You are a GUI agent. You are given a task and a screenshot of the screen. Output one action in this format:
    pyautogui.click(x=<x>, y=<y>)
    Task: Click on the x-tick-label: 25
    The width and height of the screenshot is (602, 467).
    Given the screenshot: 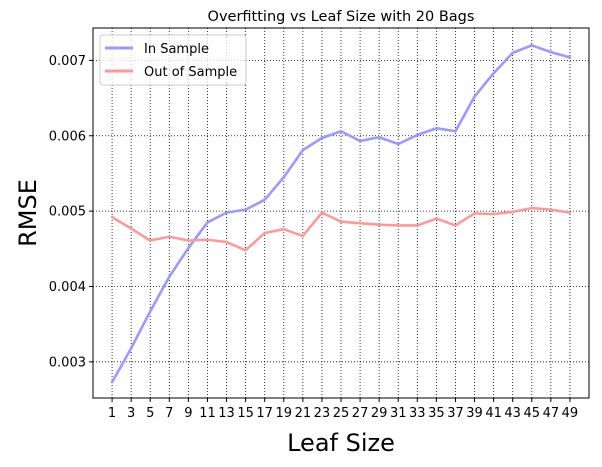 What is the action you would take?
    pyautogui.click(x=341, y=413)
    